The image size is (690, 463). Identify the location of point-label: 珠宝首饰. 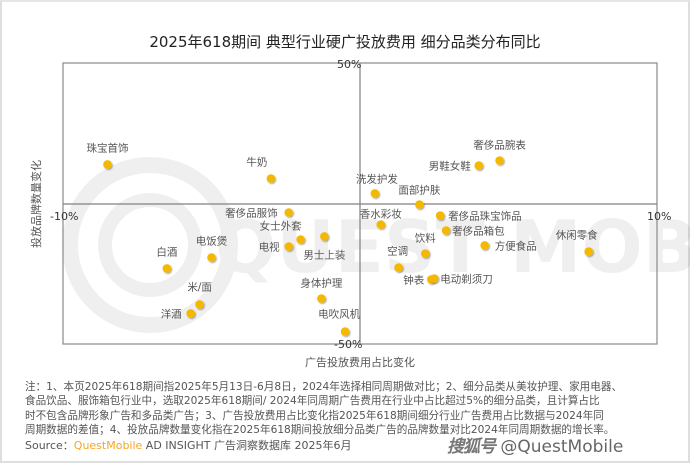
(108, 147).